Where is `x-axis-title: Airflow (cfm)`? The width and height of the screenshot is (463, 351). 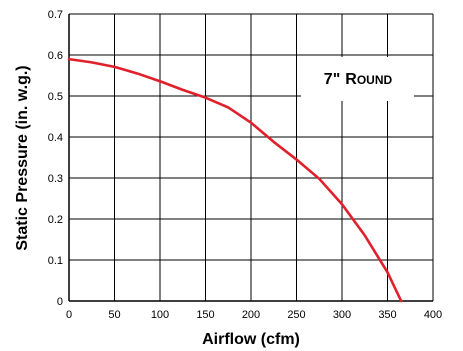
x-axis-title: Airflow (cfm) is located at coordinates (251, 339).